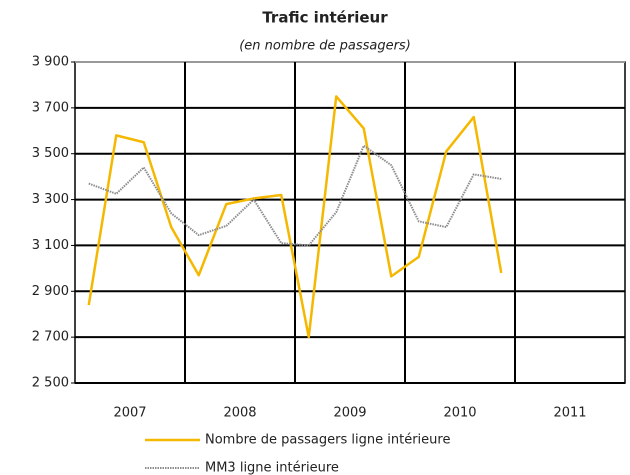  What do you see at coordinates (325, 18) in the screenshot?
I see `chart-title: Trafic intérieur` at bounding box center [325, 18].